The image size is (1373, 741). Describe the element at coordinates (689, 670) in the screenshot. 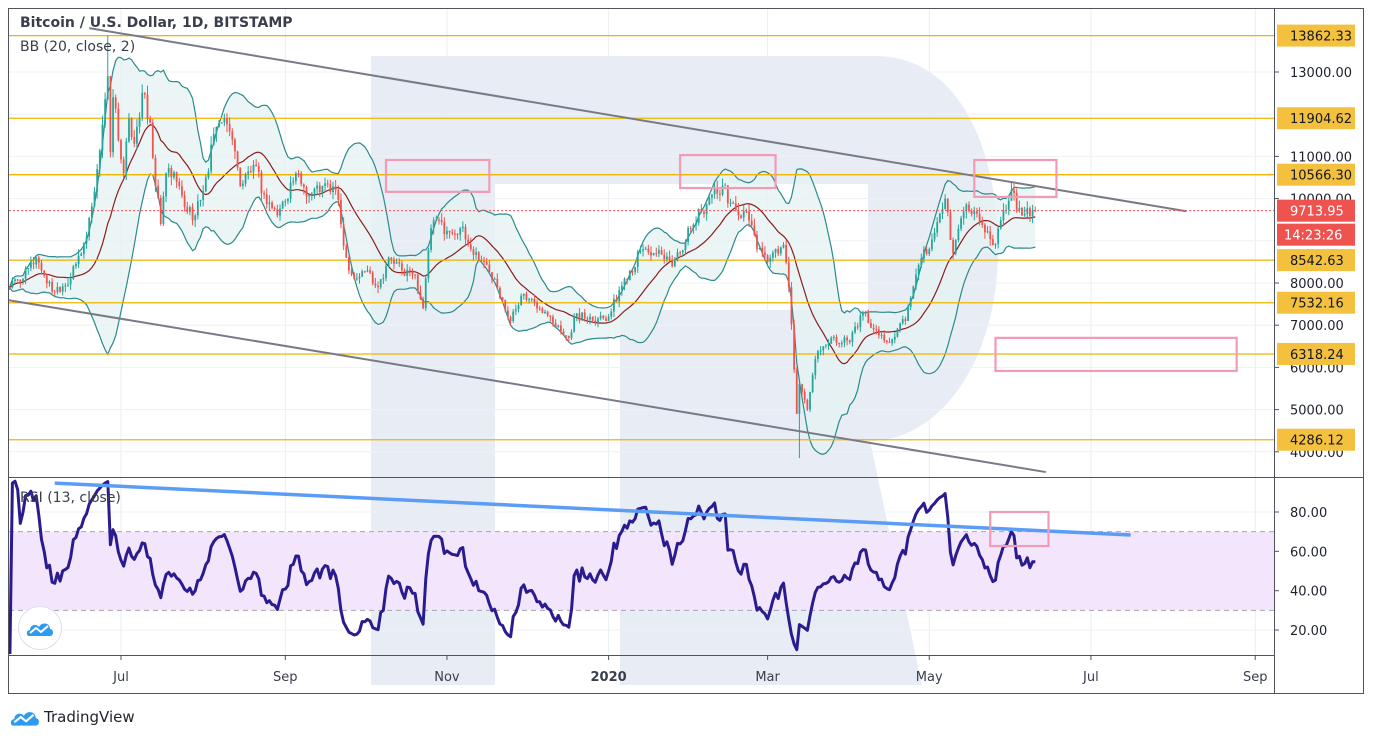

I see `time-axis: Jul Sep Nov 2020 Mar May Jul Sep` at that location.